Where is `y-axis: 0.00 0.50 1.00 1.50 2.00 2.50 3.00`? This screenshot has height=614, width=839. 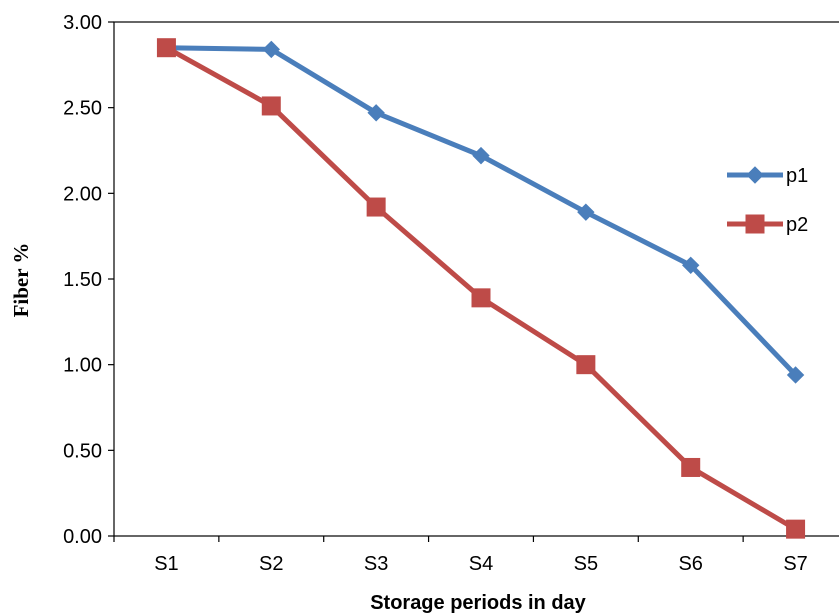
y-axis: 0.00 0.50 1.00 1.50 2.00 2.50 3.00 is located at coordinates (88, 280).